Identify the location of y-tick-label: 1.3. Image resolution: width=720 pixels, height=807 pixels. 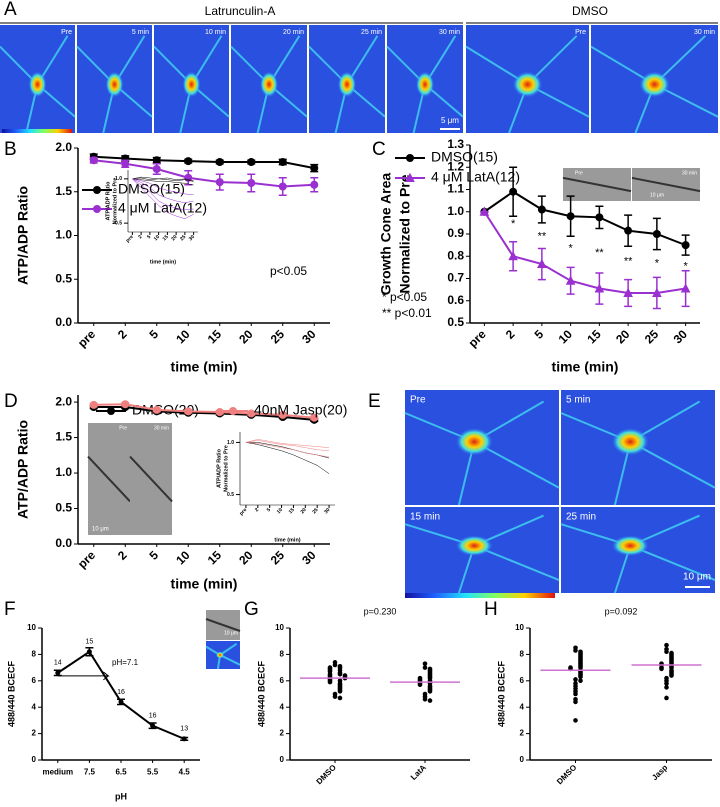
(455, 144).